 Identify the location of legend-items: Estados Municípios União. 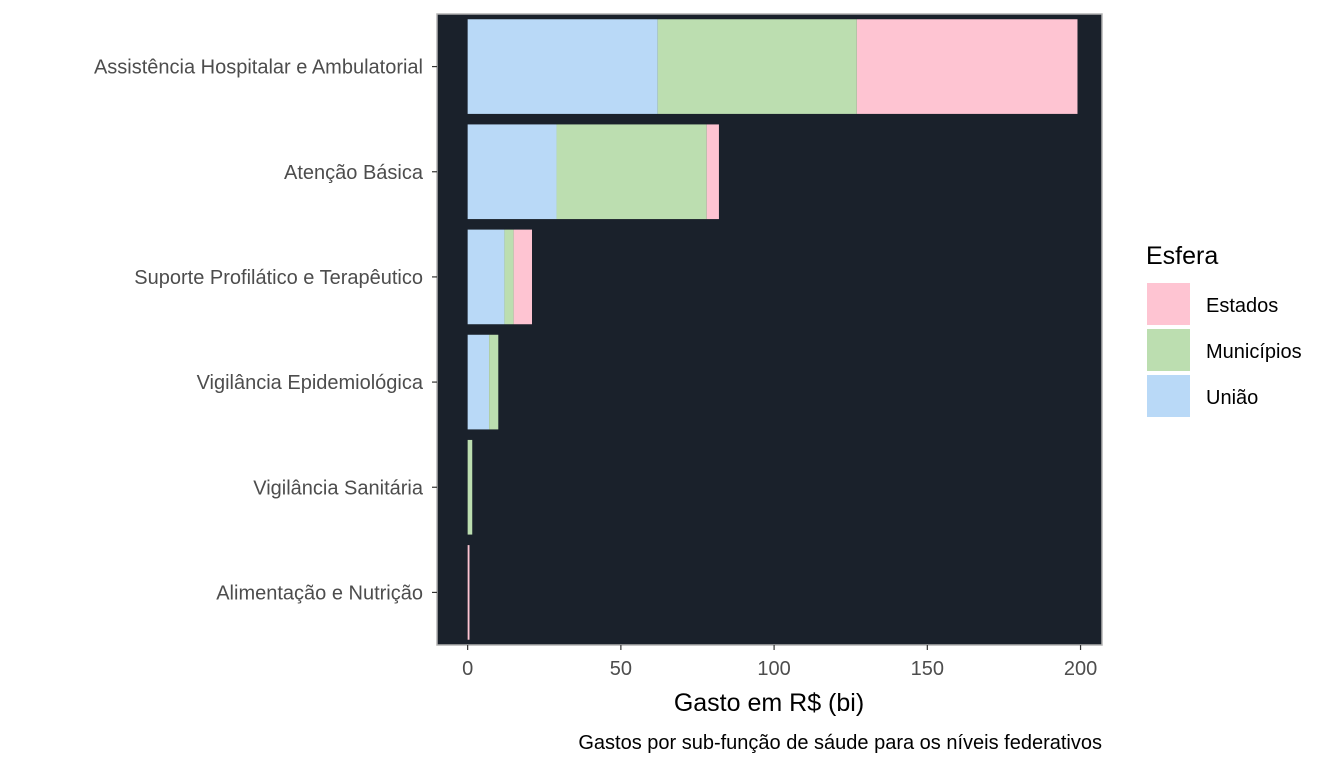
(1224, 350).